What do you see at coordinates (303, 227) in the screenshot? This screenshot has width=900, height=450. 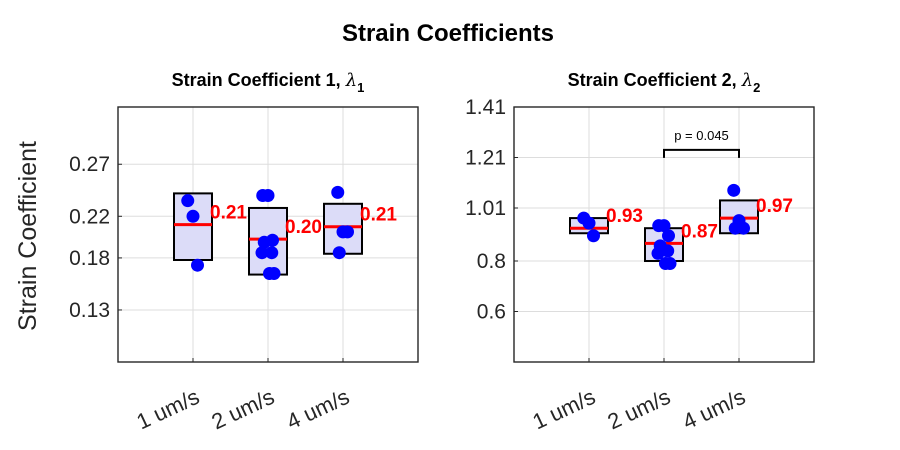 I see `median-value-label: 0.20` at bounding box center [303, 227].